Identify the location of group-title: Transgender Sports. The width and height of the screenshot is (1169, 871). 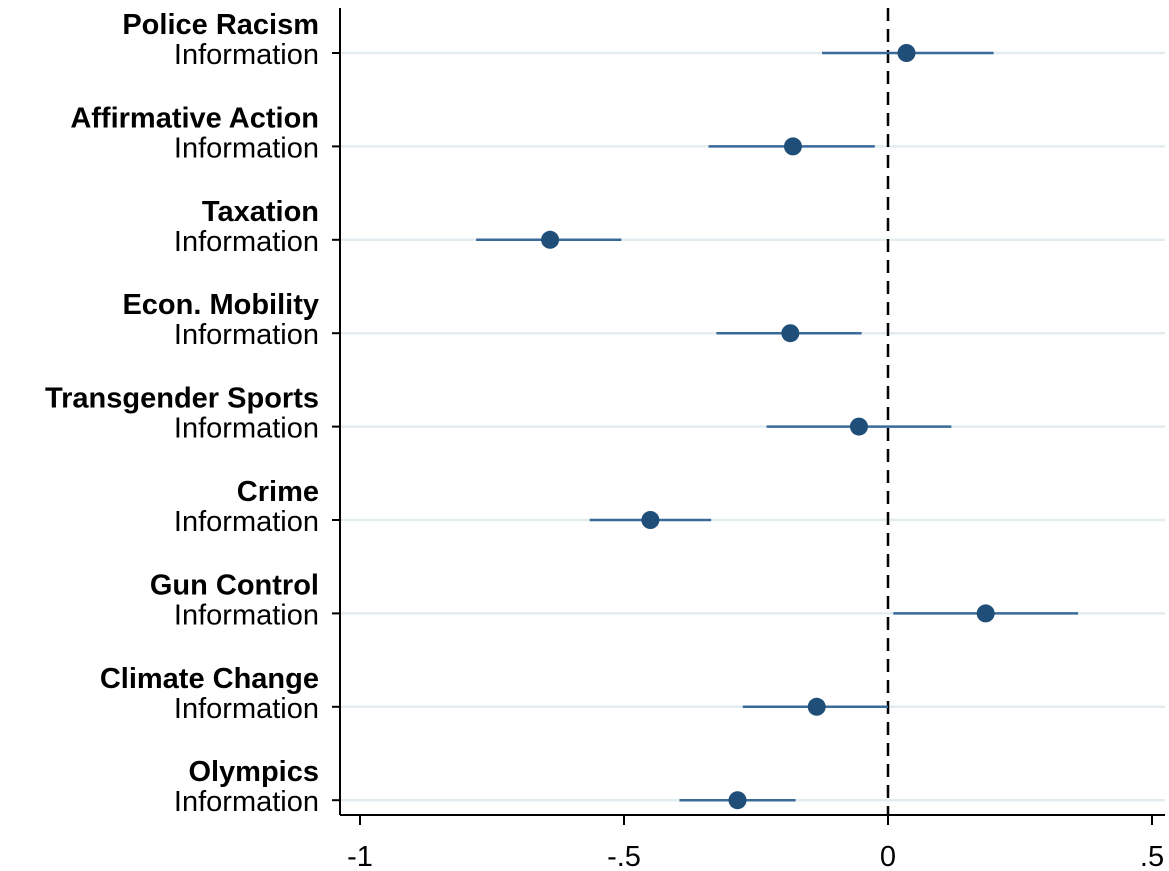
(182, 399).